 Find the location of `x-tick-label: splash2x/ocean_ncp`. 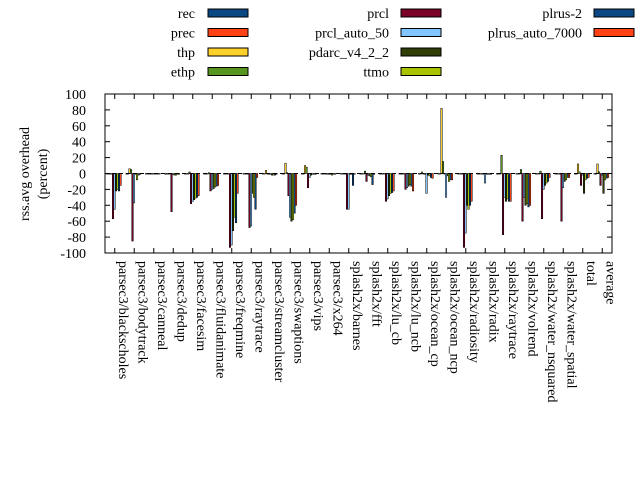

x-tick-label: splash2x/ocean_ncp is located at coordinates (453, 317).